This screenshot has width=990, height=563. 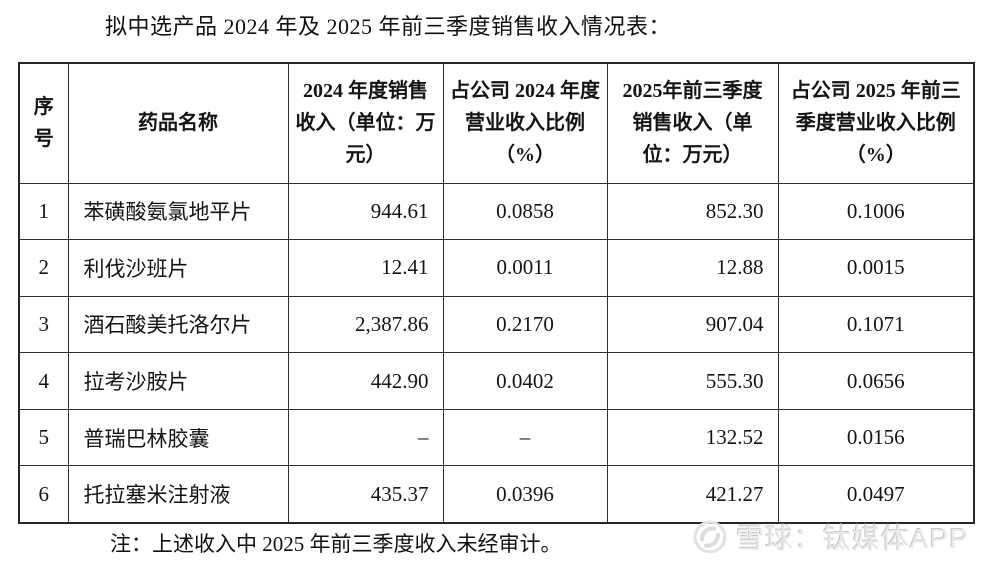 I want to click on cell-pct-2024: 0.0402, so click(x=525, y=381).